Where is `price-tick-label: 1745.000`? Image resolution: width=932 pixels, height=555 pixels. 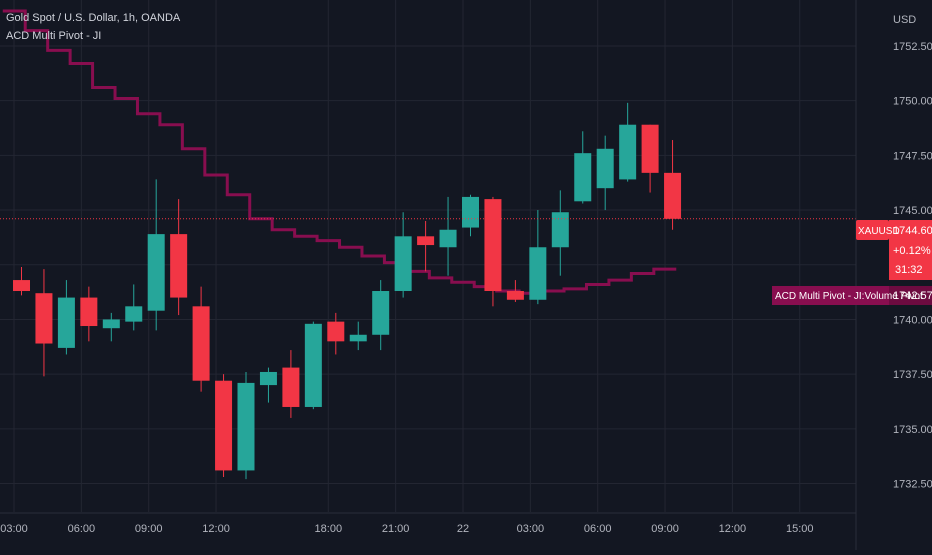
price-tick-label: 1745.000 is located at coordinates (912, 211).